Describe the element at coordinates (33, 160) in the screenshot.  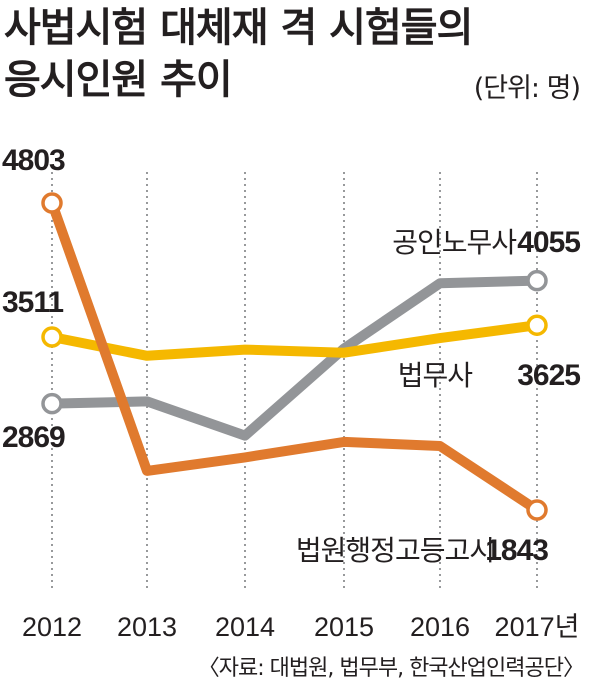
I see `data-label: 4803` at that location.